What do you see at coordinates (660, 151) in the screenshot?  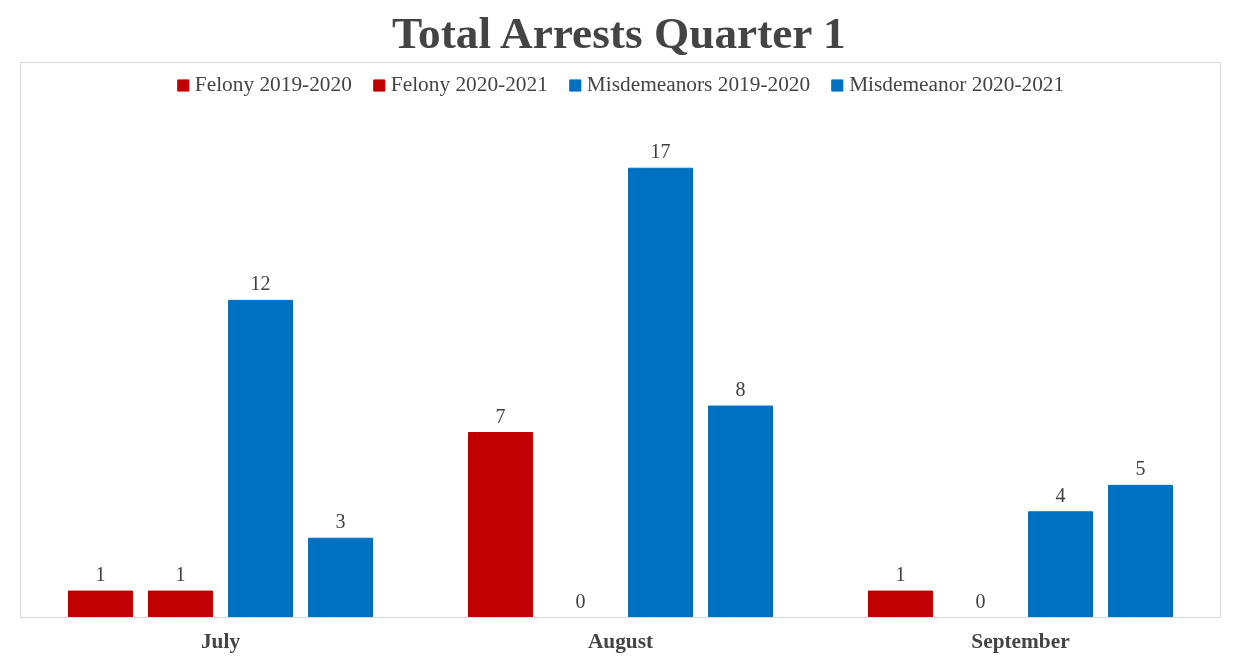 I see `data-label: 17` at bounding box center [660, 151].